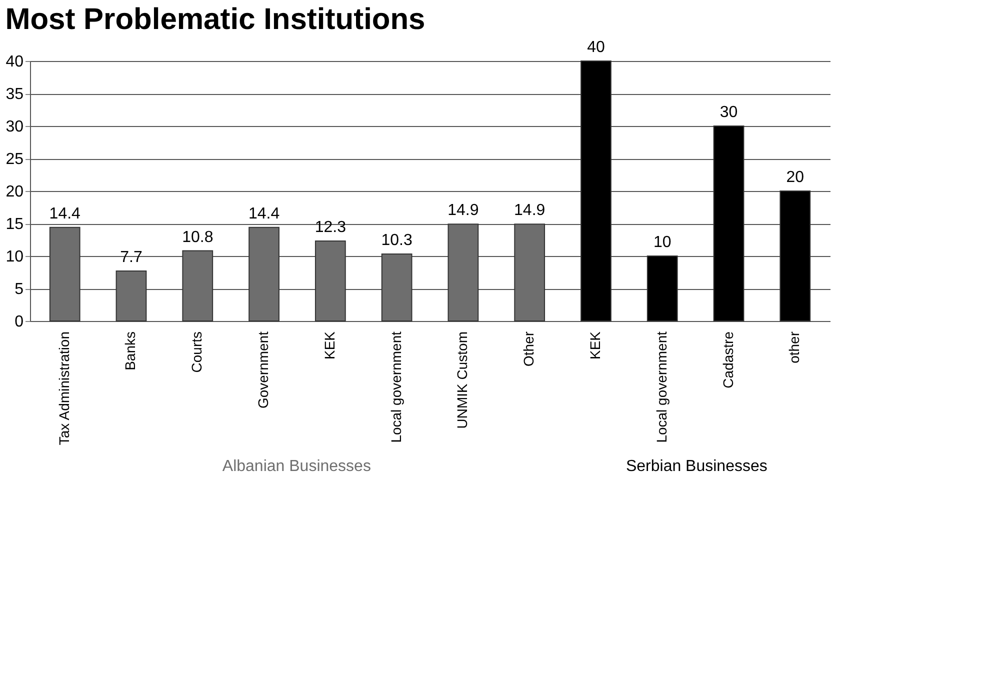 This screenshot has width=1000, height=700. I want to click on x-tick-label: Tax Administration, so click(64, 389).